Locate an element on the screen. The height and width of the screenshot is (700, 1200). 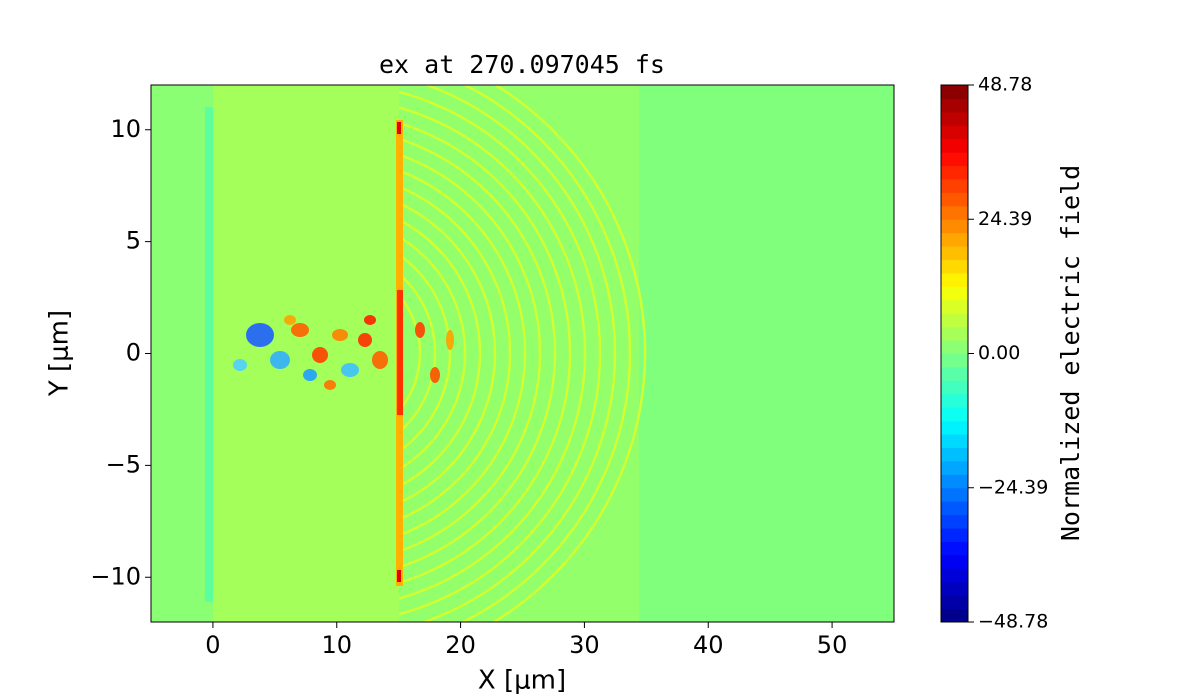
x-tick-label: 30 is located at coordinates (584, 645).